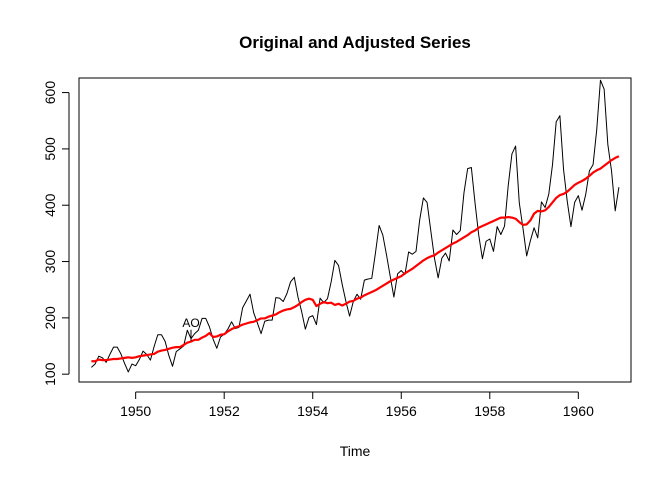 The width and height of the screenshot is (672, 480). Describe the element at coordinates (50, 374) in the screenshot. I see `y-tick-label: 100` at that location.